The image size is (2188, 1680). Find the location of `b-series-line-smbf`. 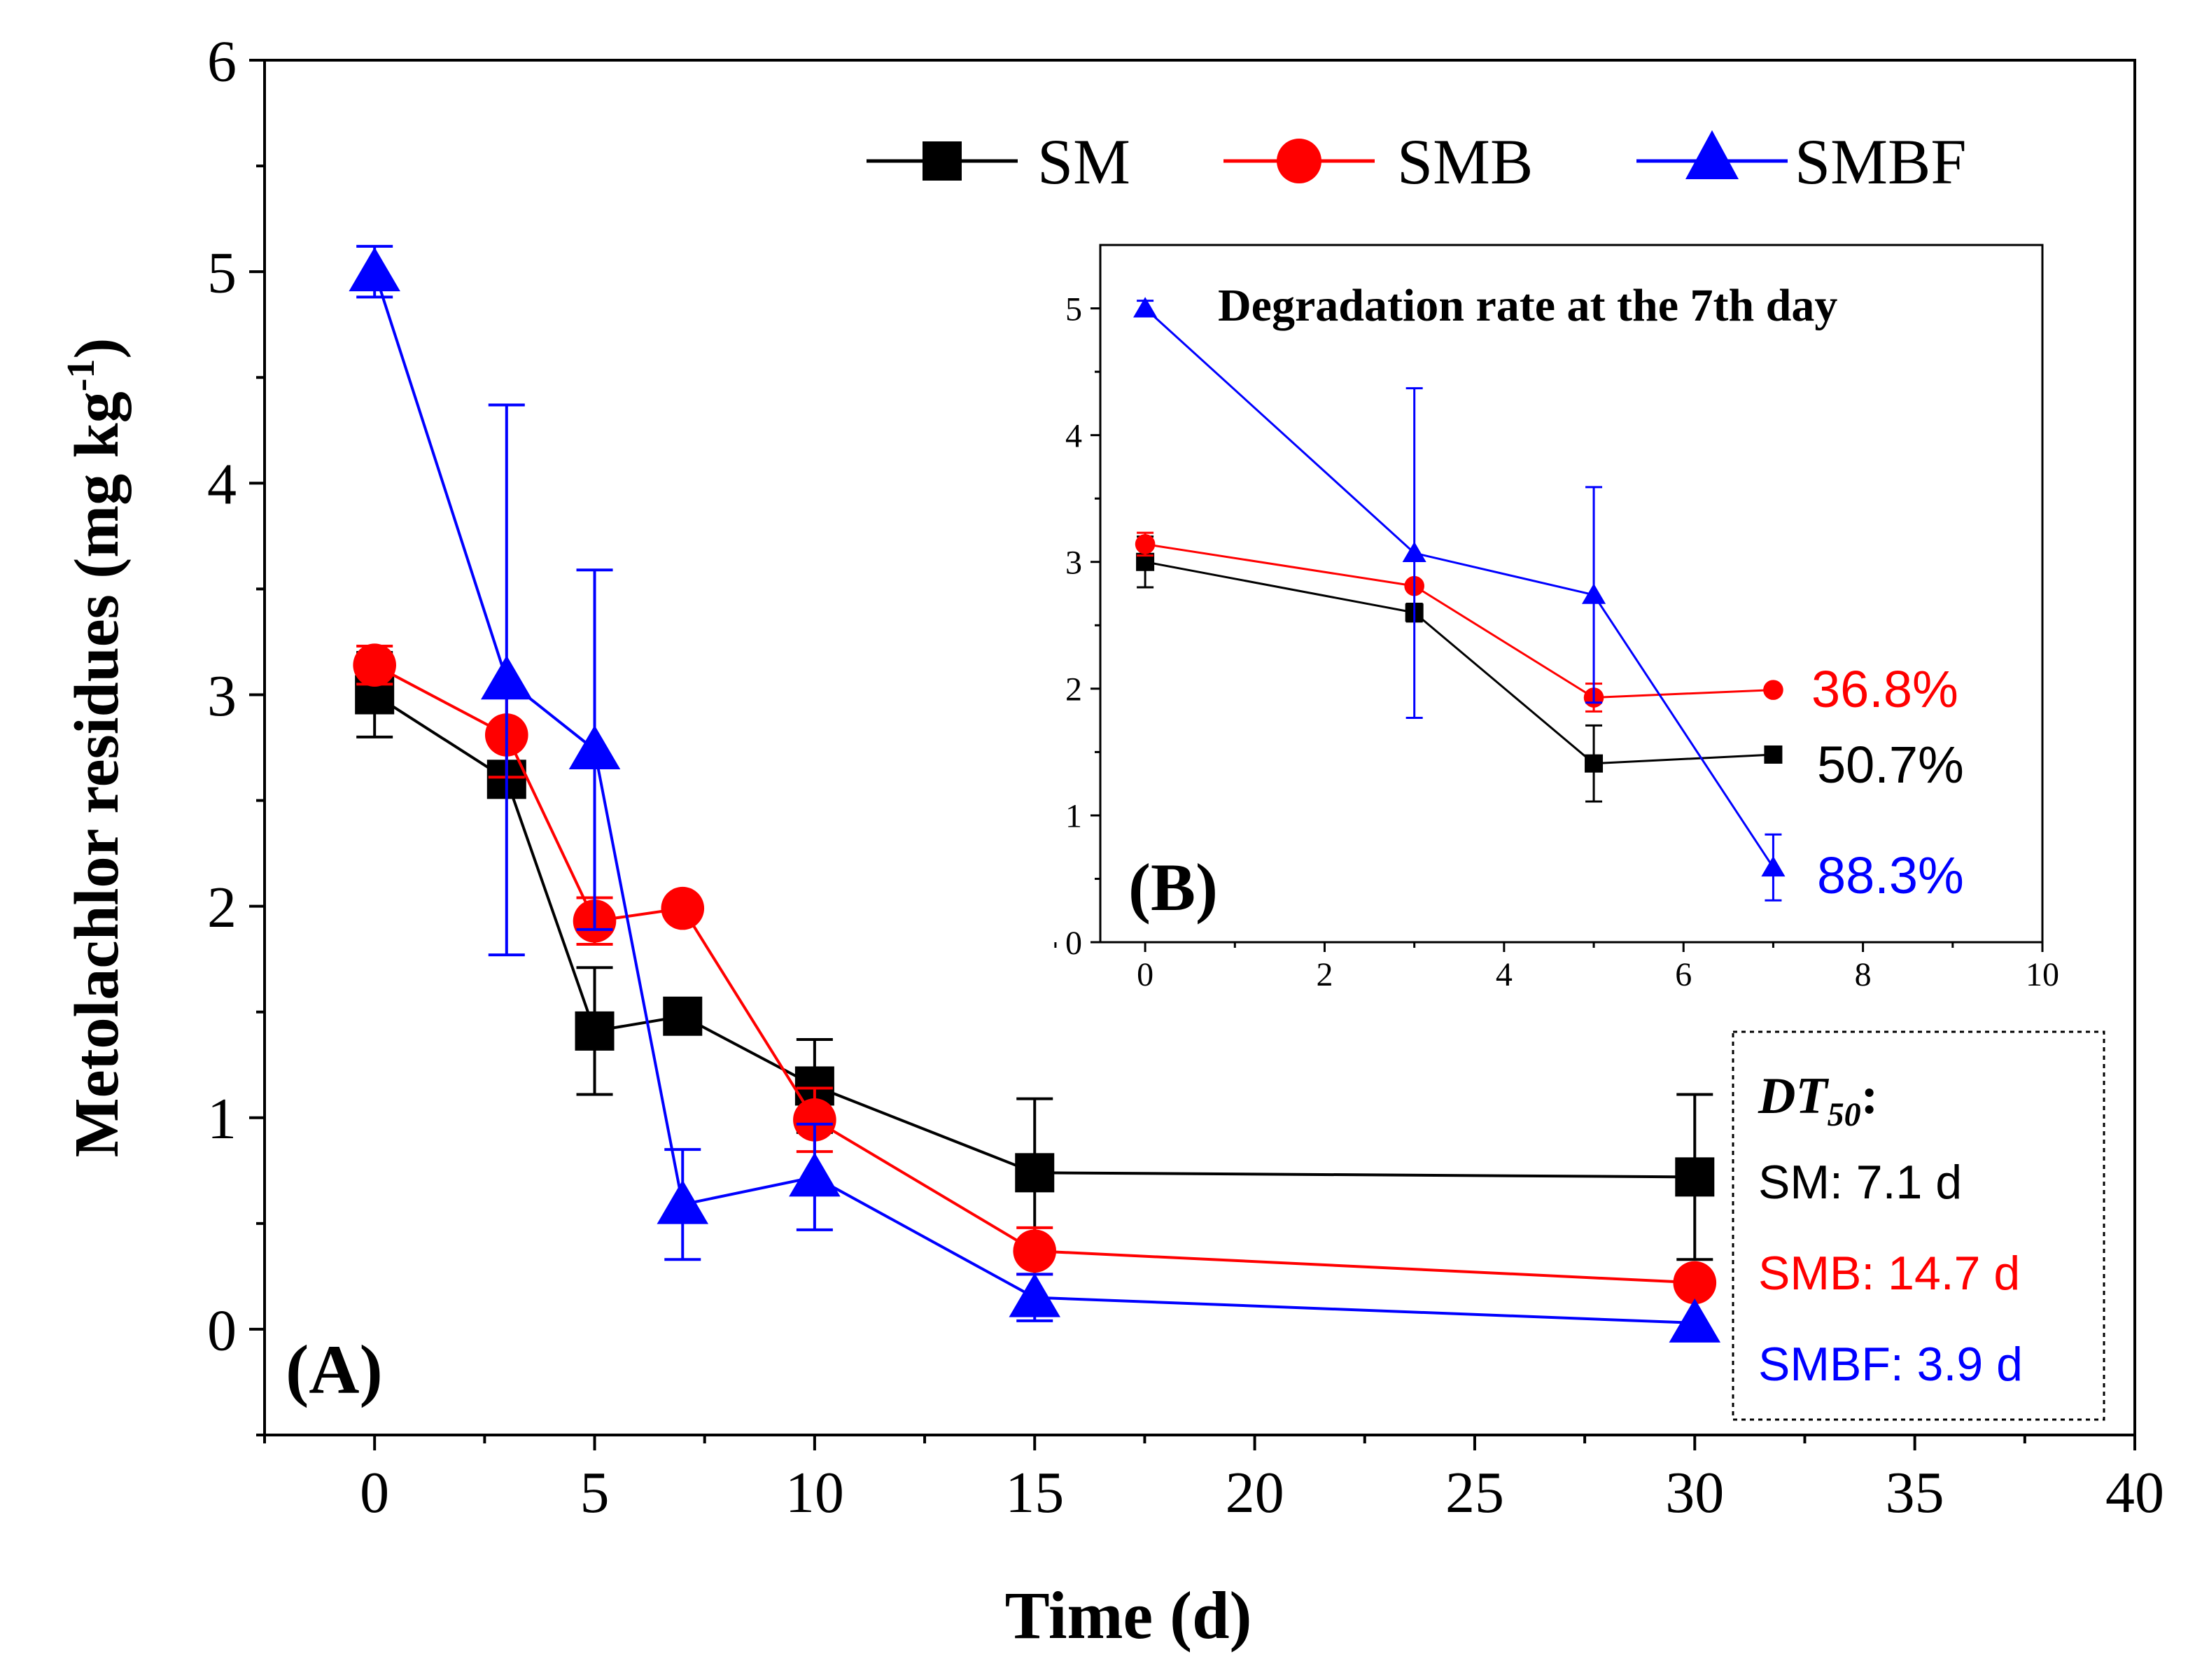

b-series-line-smbf is located at coordinates (1459, 588).